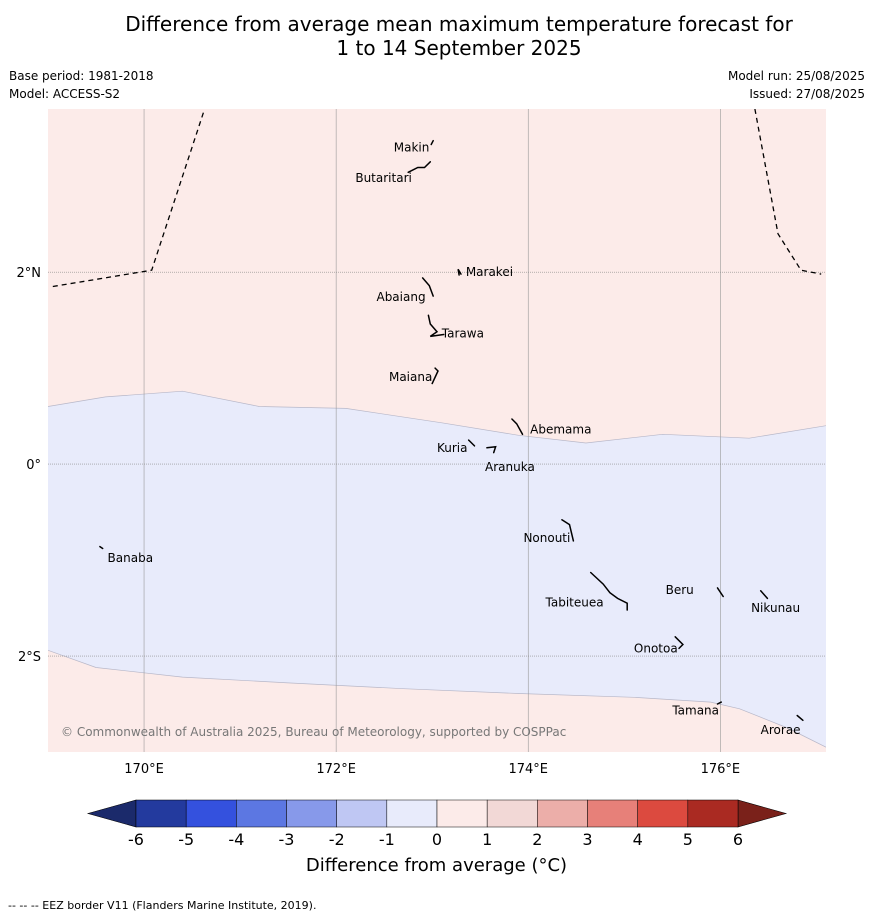 Image resolution: width=873 pixels, height=919 pixels. Describe the element at coordinates (800, 718) in the screenshot. I see `island-arorae` at that location.